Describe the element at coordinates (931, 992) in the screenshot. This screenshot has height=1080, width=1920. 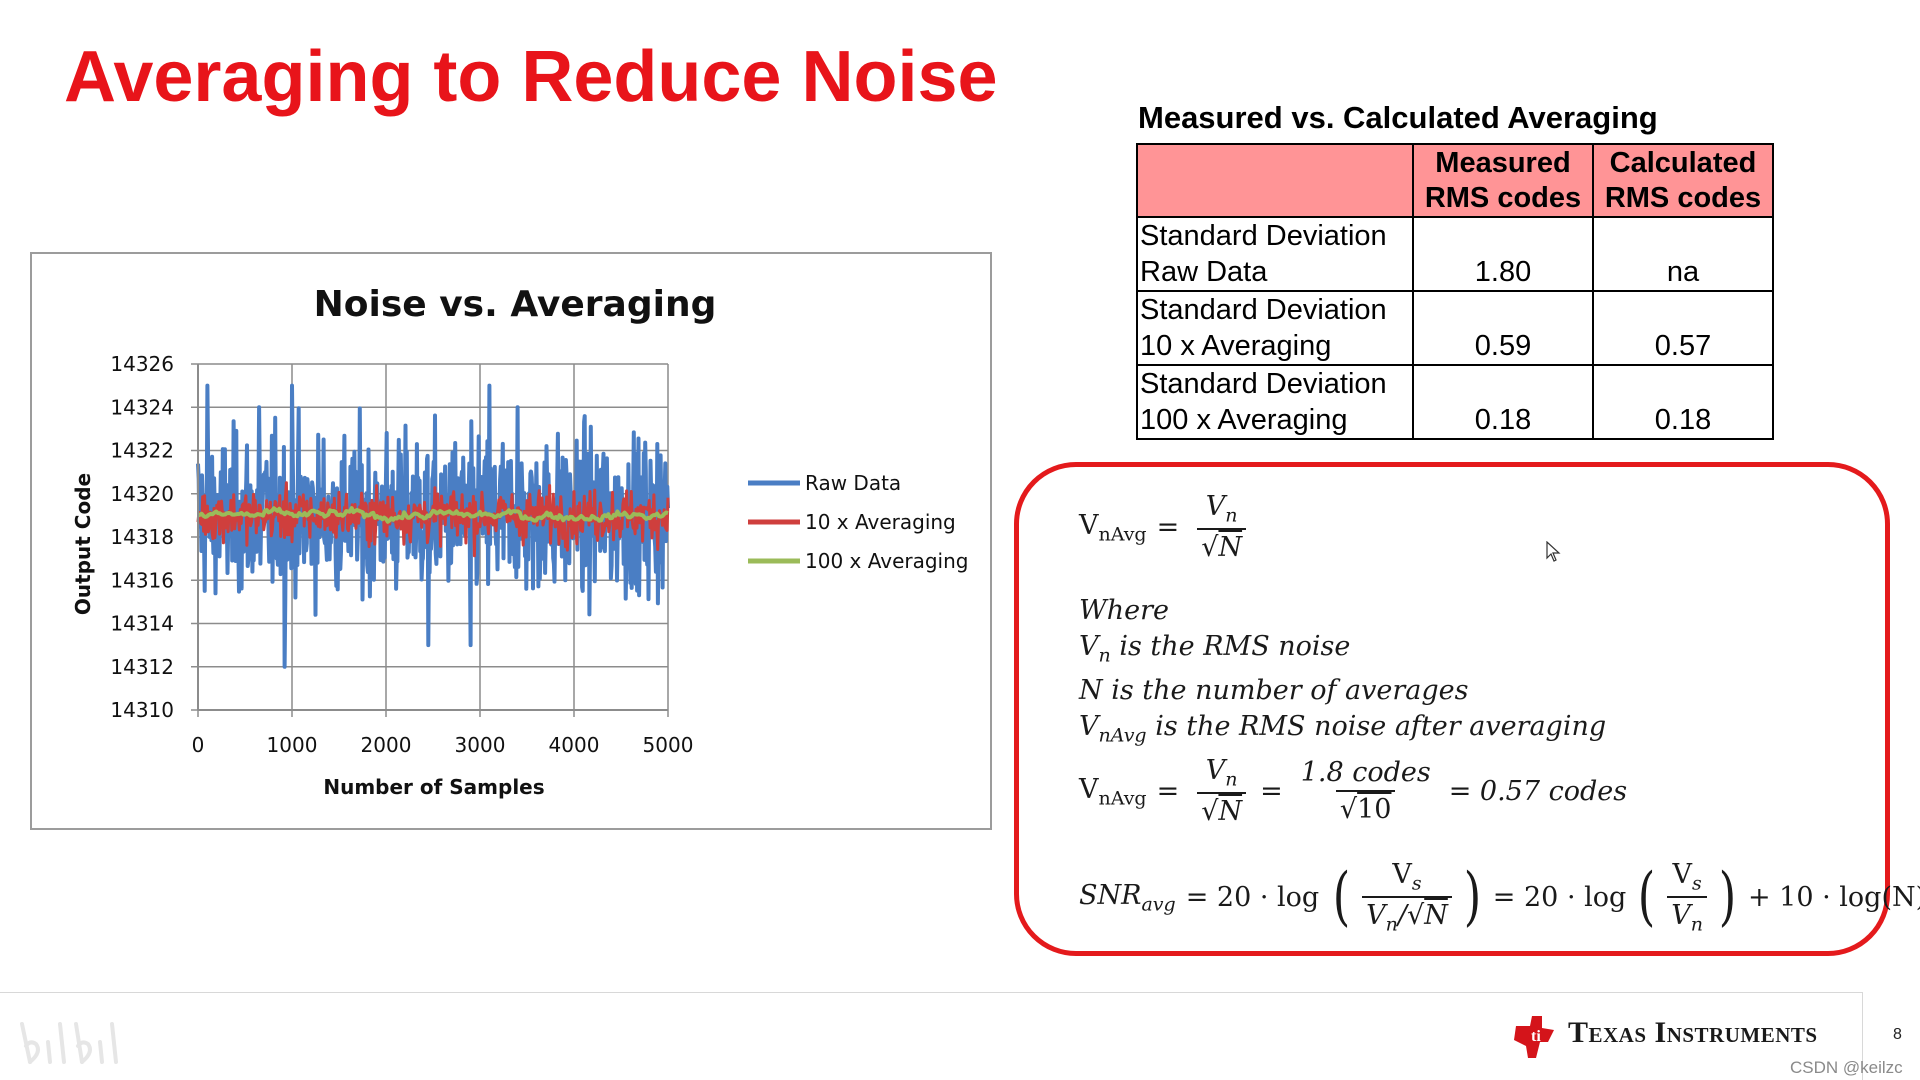
I see `footer-divider` at that location.